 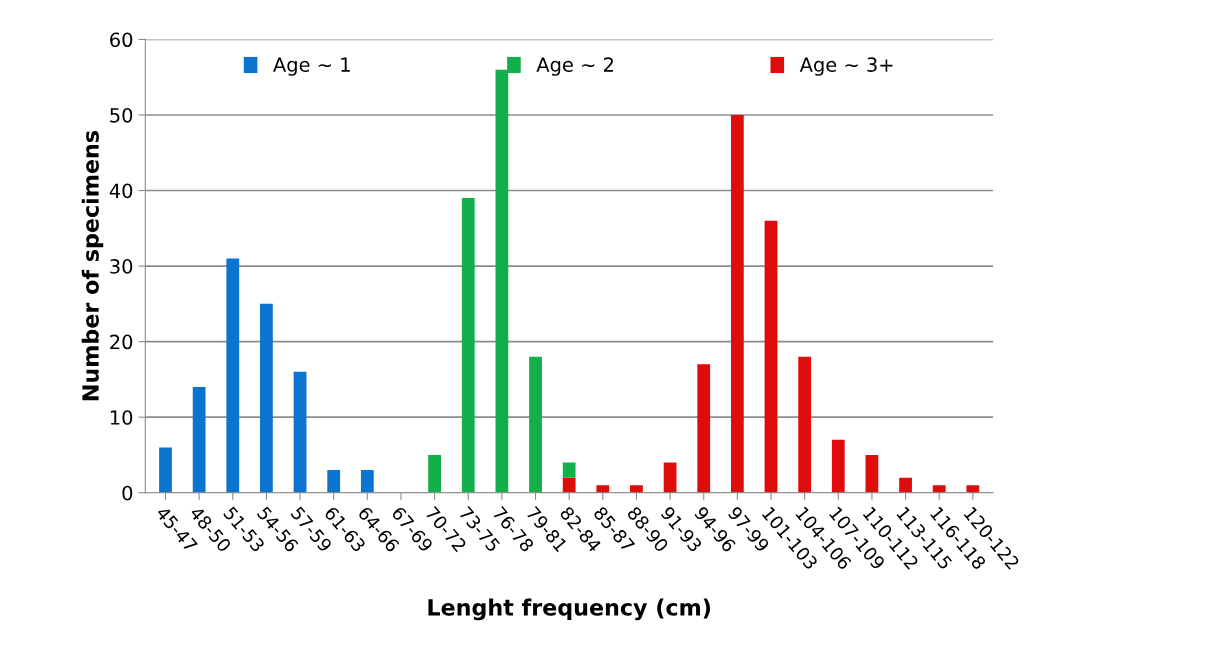 What do you see at coordinates (127, 493) in the screenshot?
I see `y-tick-label: 0` at bounding box center [127, 493].